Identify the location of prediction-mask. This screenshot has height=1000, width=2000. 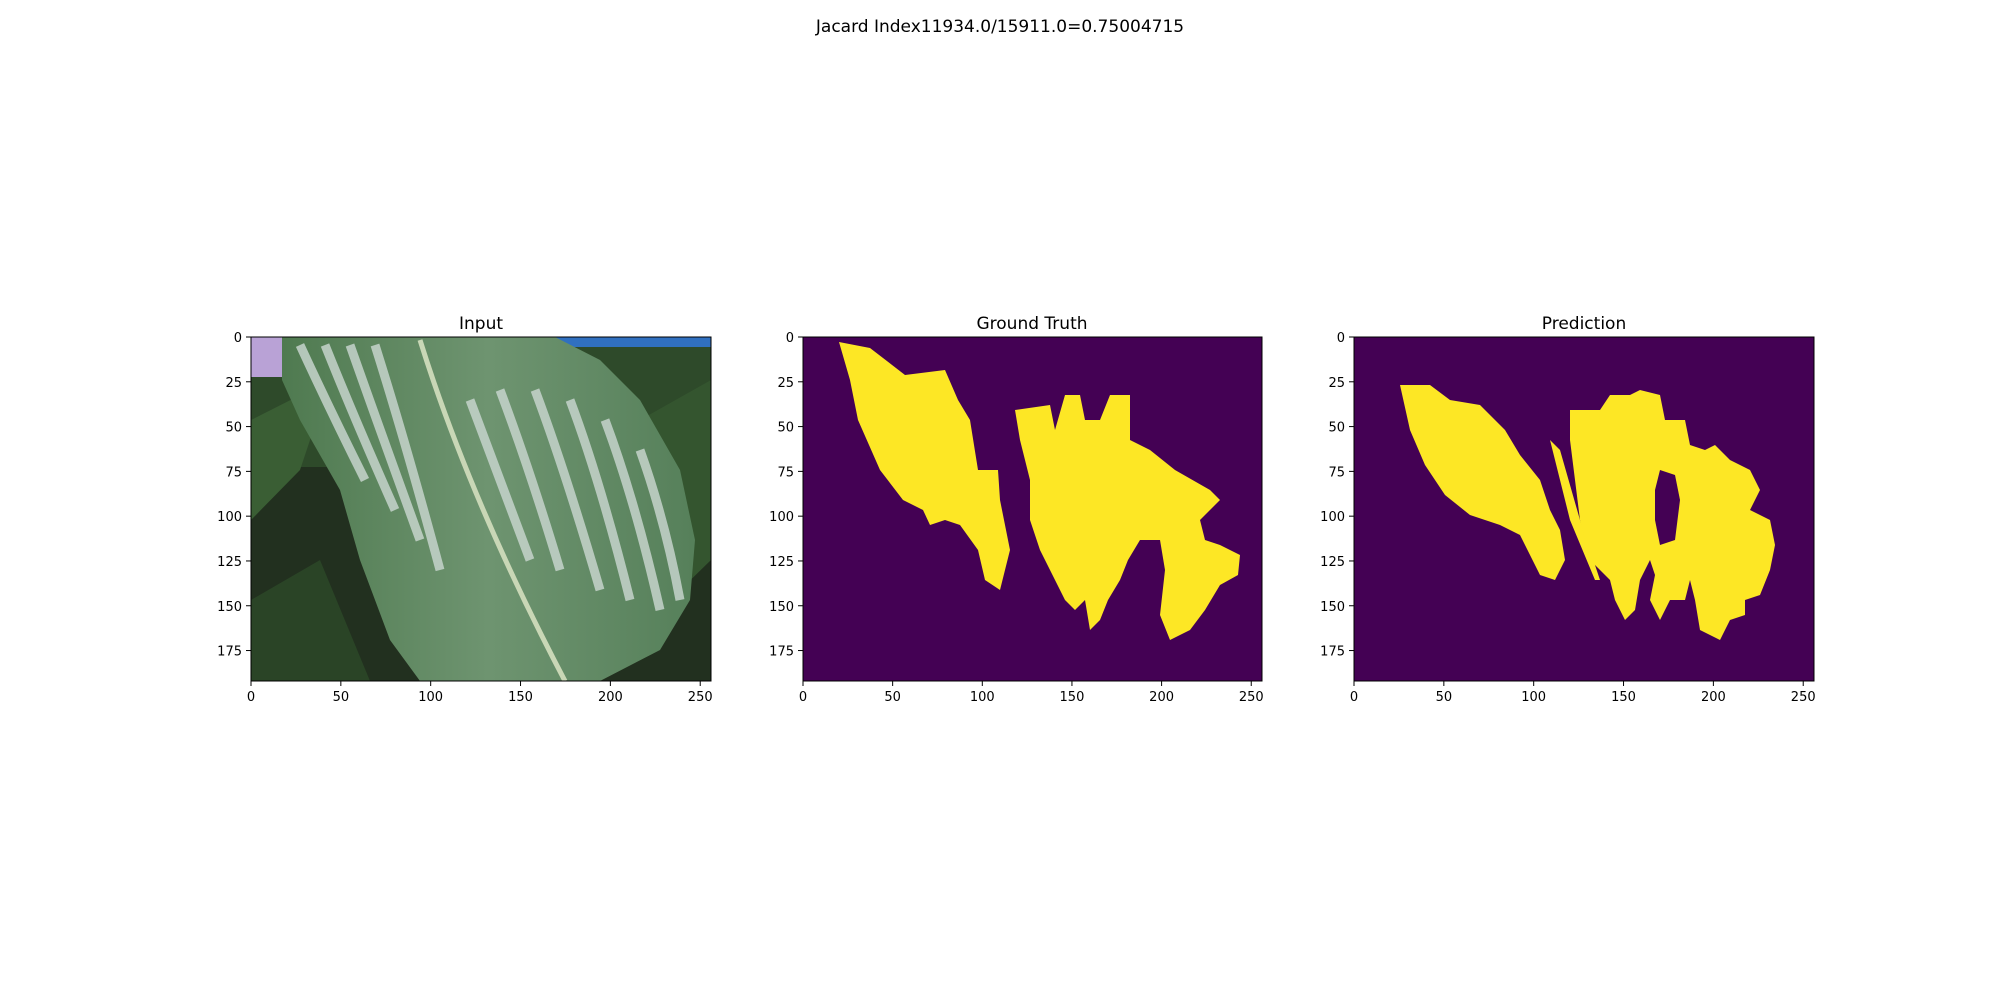
(1584, 509).